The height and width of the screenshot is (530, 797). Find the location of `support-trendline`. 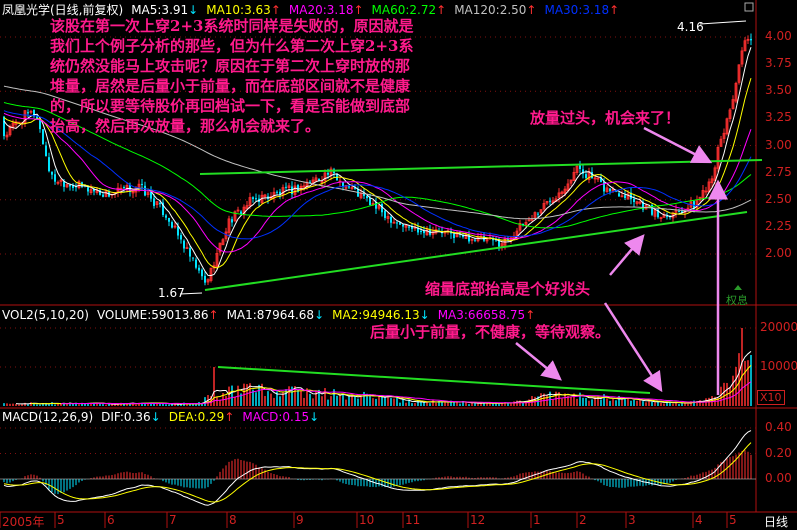

support-trendline is located at coordinates (476, 251).